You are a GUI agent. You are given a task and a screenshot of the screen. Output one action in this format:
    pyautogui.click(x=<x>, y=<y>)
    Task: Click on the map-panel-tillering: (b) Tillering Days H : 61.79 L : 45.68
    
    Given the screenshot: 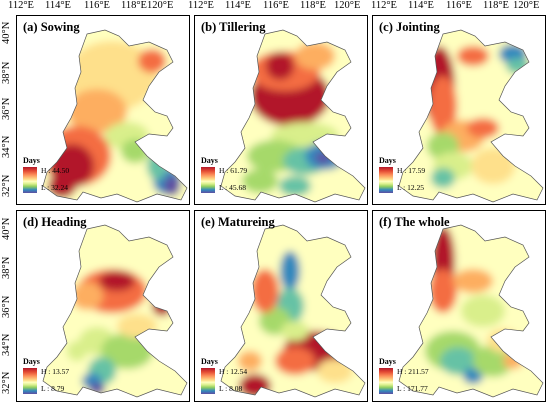 What is the action you would take?
    pyautogui.click(x=281, y=110)
    